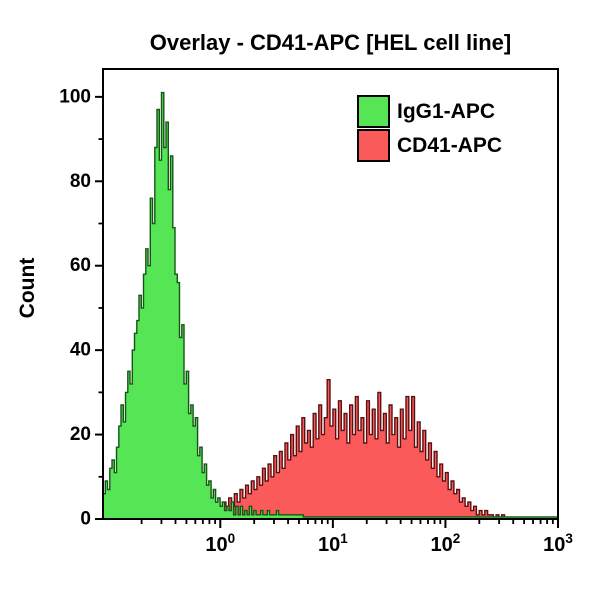  I want to click on y-axis-tick-label: 60, so click(80, 265).